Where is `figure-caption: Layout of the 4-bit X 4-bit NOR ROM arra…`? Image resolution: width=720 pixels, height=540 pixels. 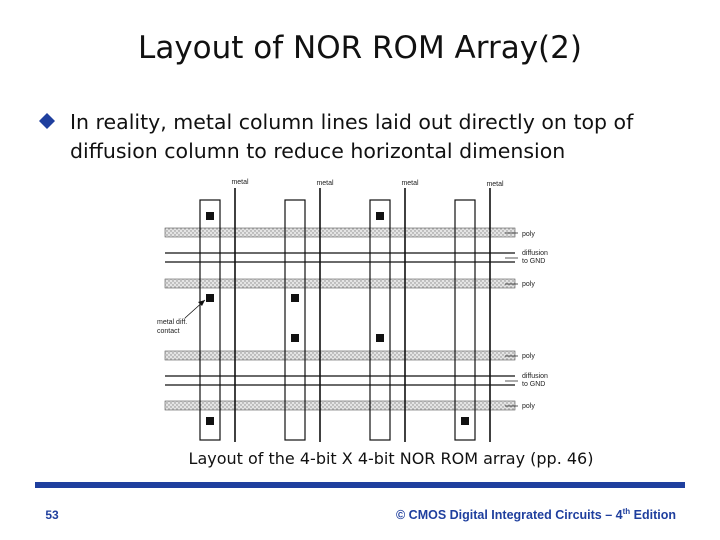 figure-caption: Layout of the 4-bit X 4-bit NOR ROM arra… is located at coordinates (391, 458).